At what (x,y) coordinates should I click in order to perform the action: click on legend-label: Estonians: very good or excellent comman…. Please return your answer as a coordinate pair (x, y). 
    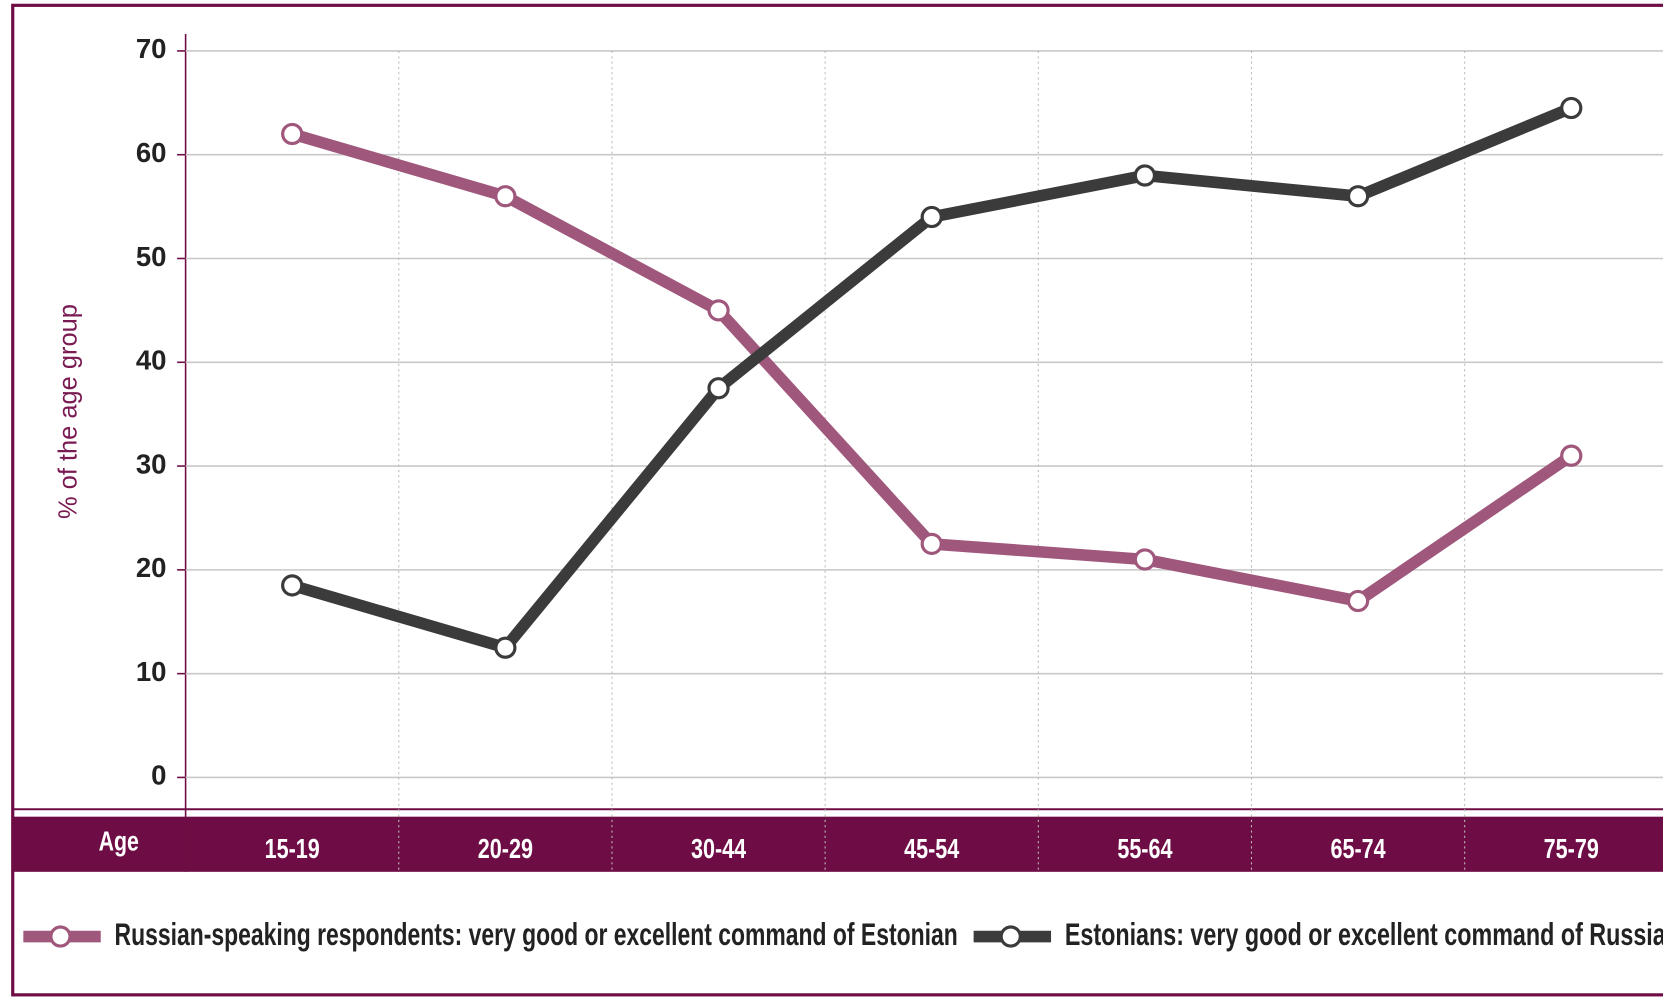
    Looking at the image, I should click on (1364, 934).